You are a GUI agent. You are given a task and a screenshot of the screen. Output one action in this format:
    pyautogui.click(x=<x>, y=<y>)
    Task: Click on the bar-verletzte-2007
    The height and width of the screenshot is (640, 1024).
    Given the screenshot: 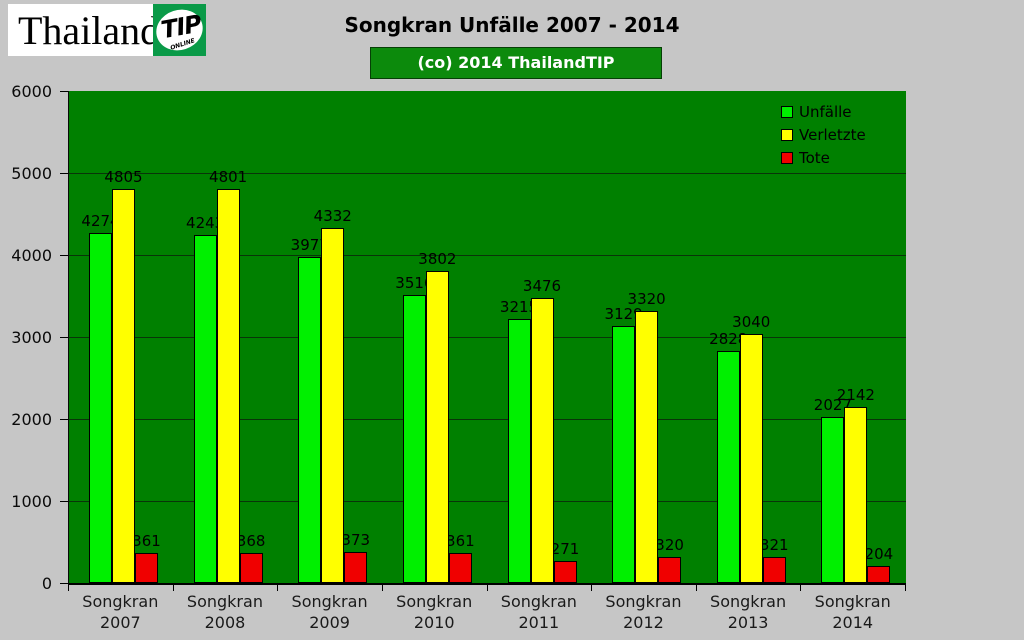 What is the action you would take?
    pyautogui.click(x=123, y=386)
    